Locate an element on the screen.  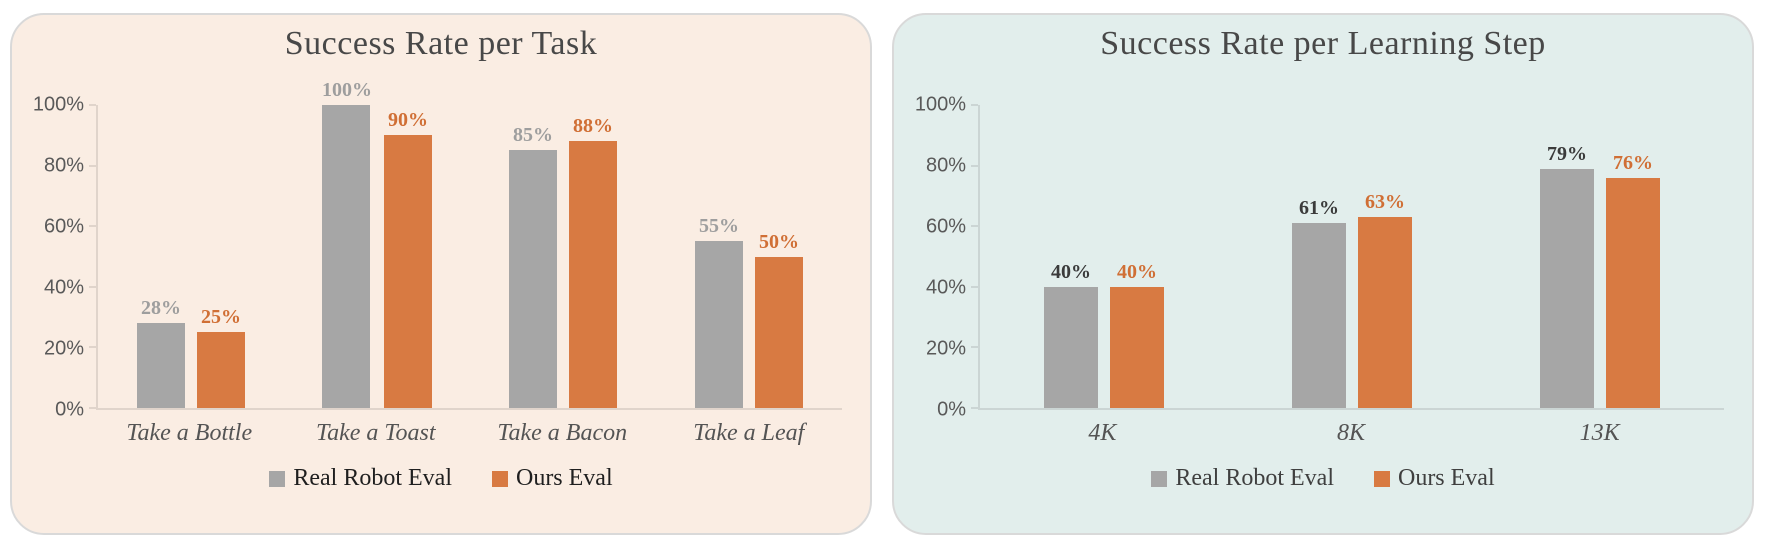
value-label: 61% is located at coordinates (1319, 208).